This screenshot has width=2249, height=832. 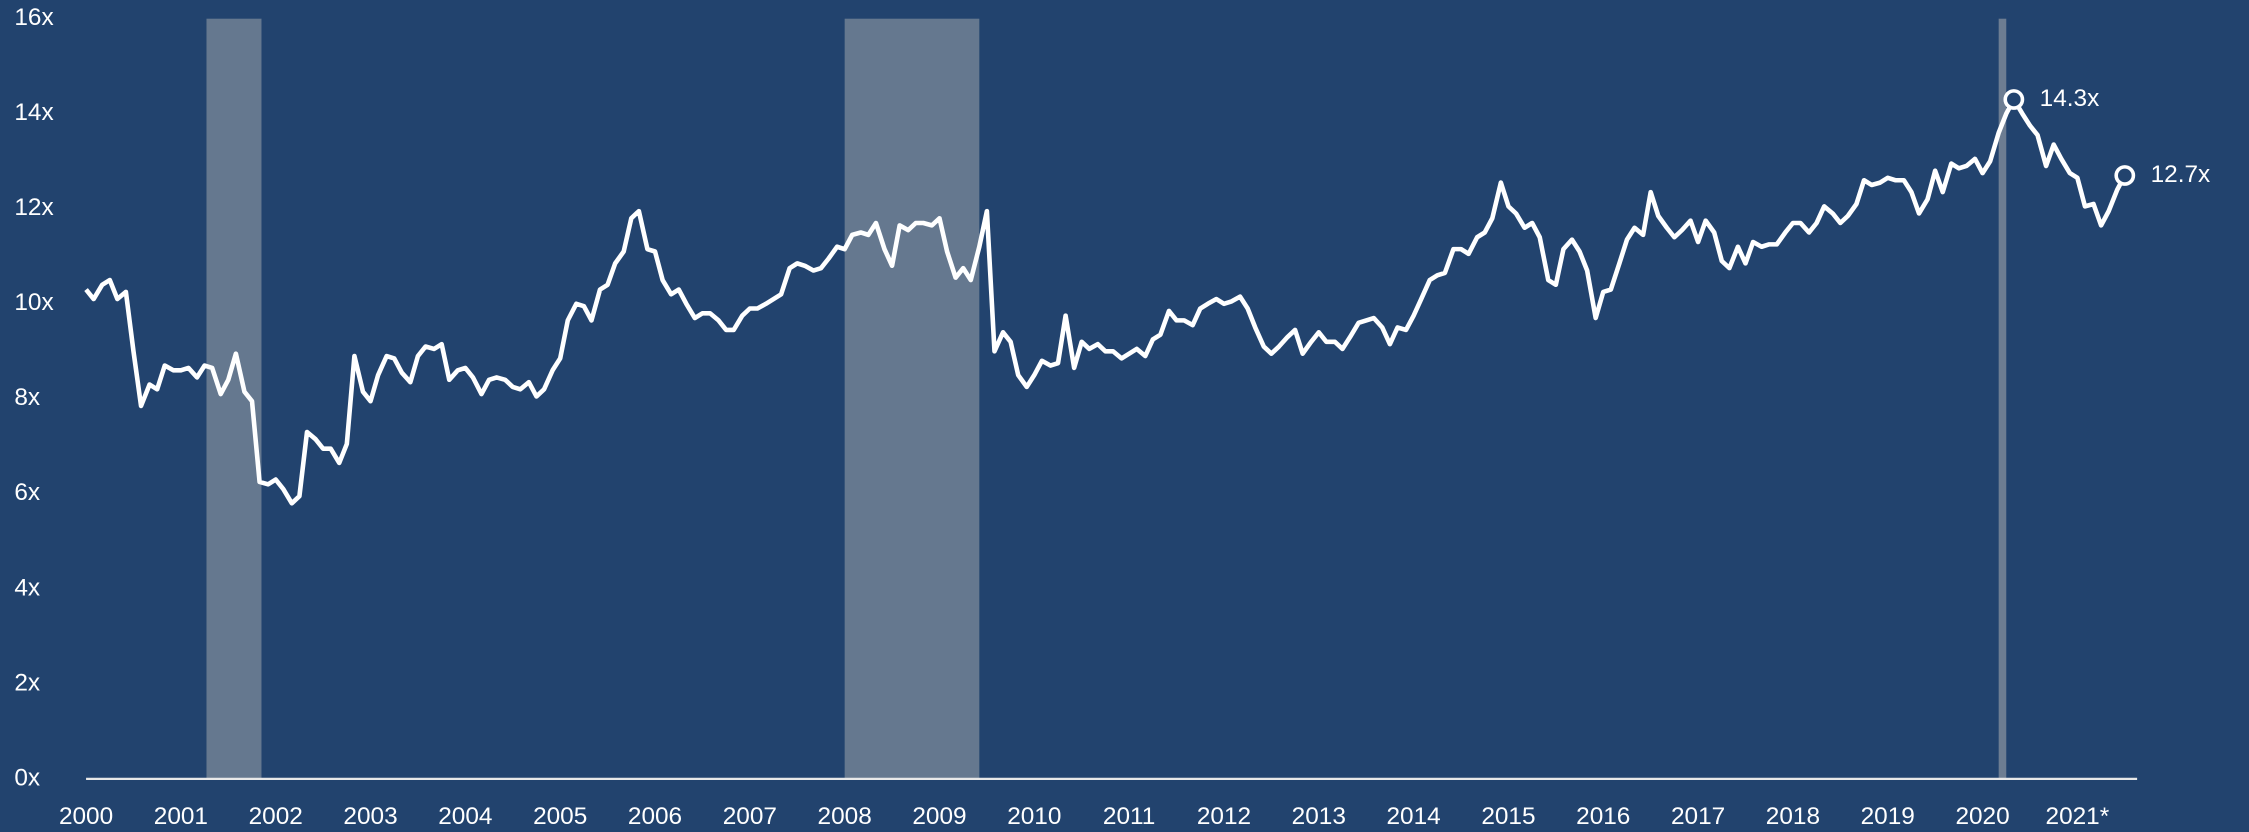 I want to click on x-tick-label: 2004, so click(x=465, y=816).